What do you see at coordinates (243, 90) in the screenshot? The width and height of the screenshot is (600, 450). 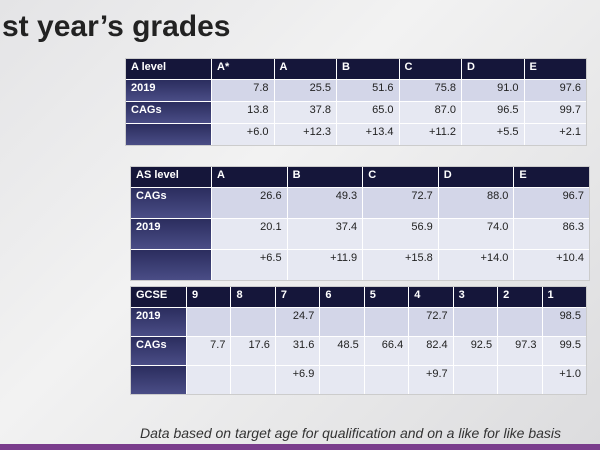 I see `table-cell: 7.8` at bounding box center [243, 90].